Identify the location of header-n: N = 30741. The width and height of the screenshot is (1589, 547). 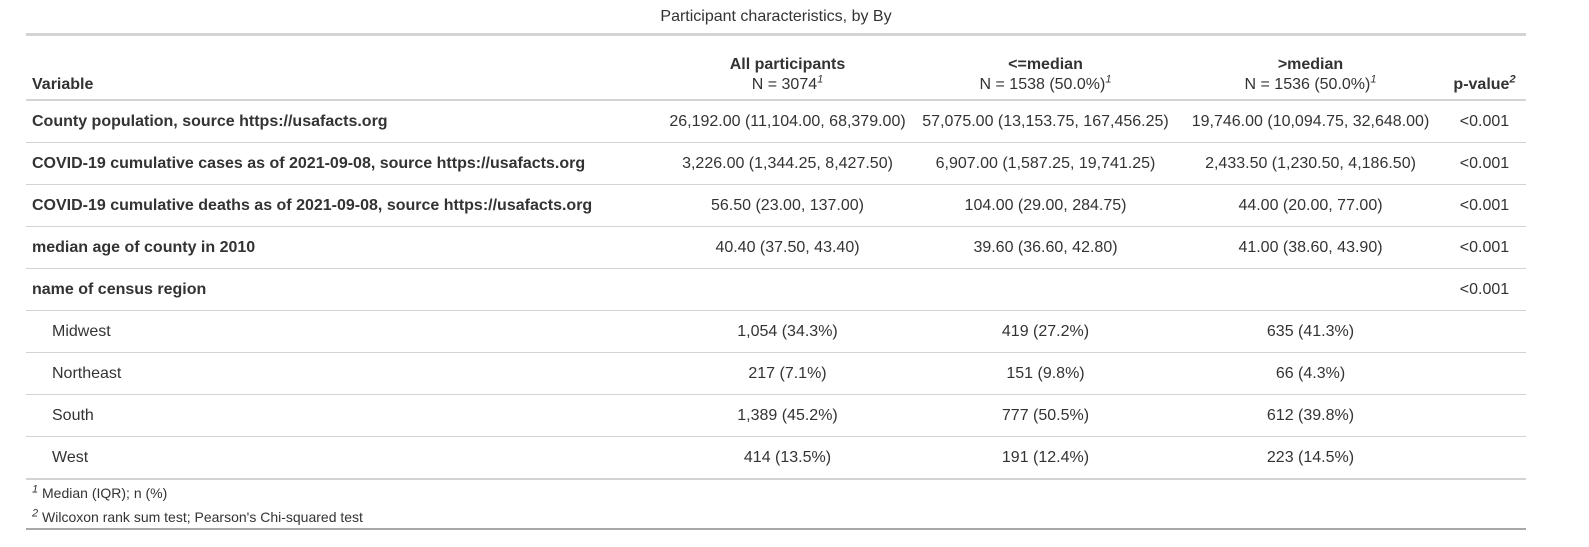
(787, 83).